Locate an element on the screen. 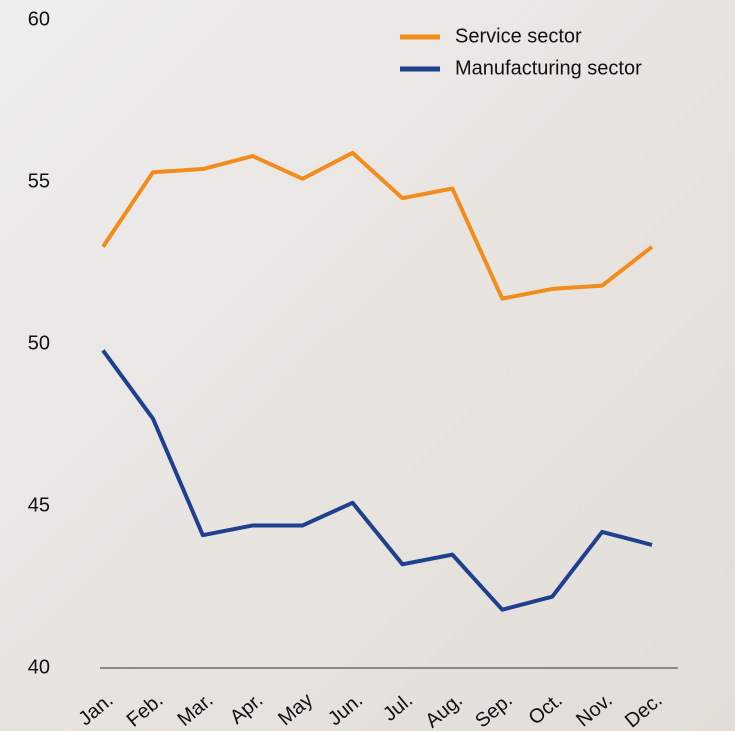 The height and width of the screenshot is (731, 735). y-tick-label: 40 is located at coordinates (39, 667).